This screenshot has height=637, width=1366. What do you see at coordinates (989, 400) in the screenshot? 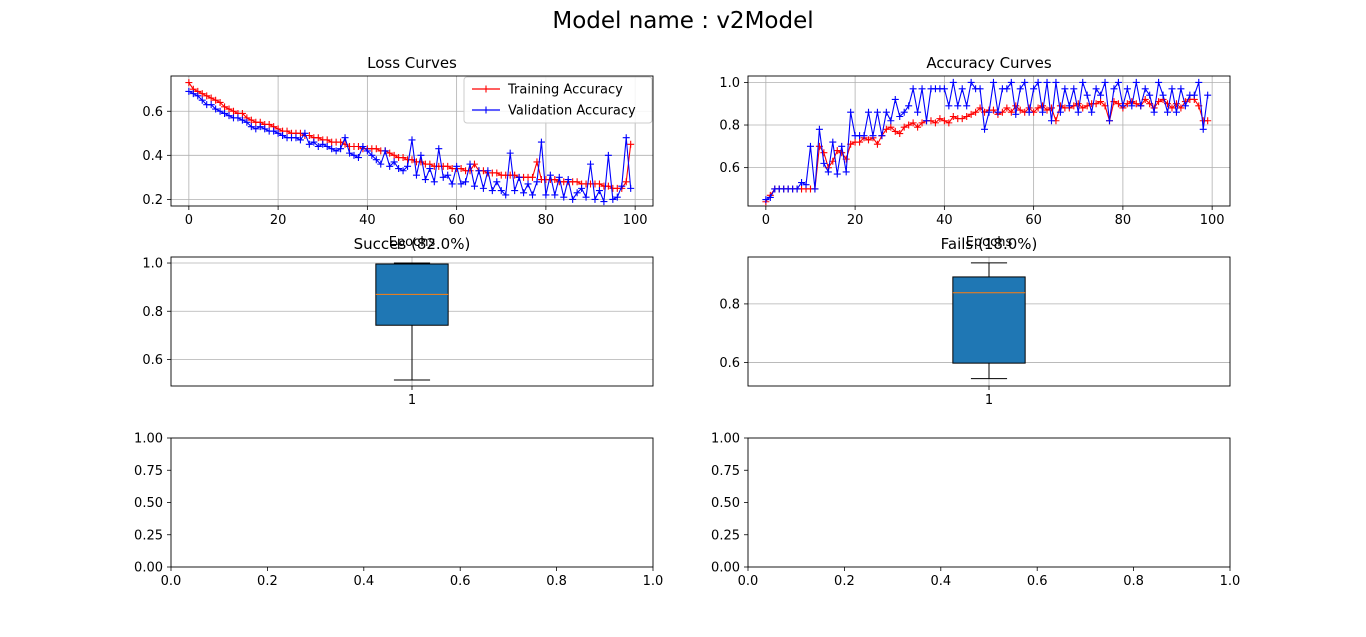
I see `x-tick-label: 1` at bounding box center [989, 400].